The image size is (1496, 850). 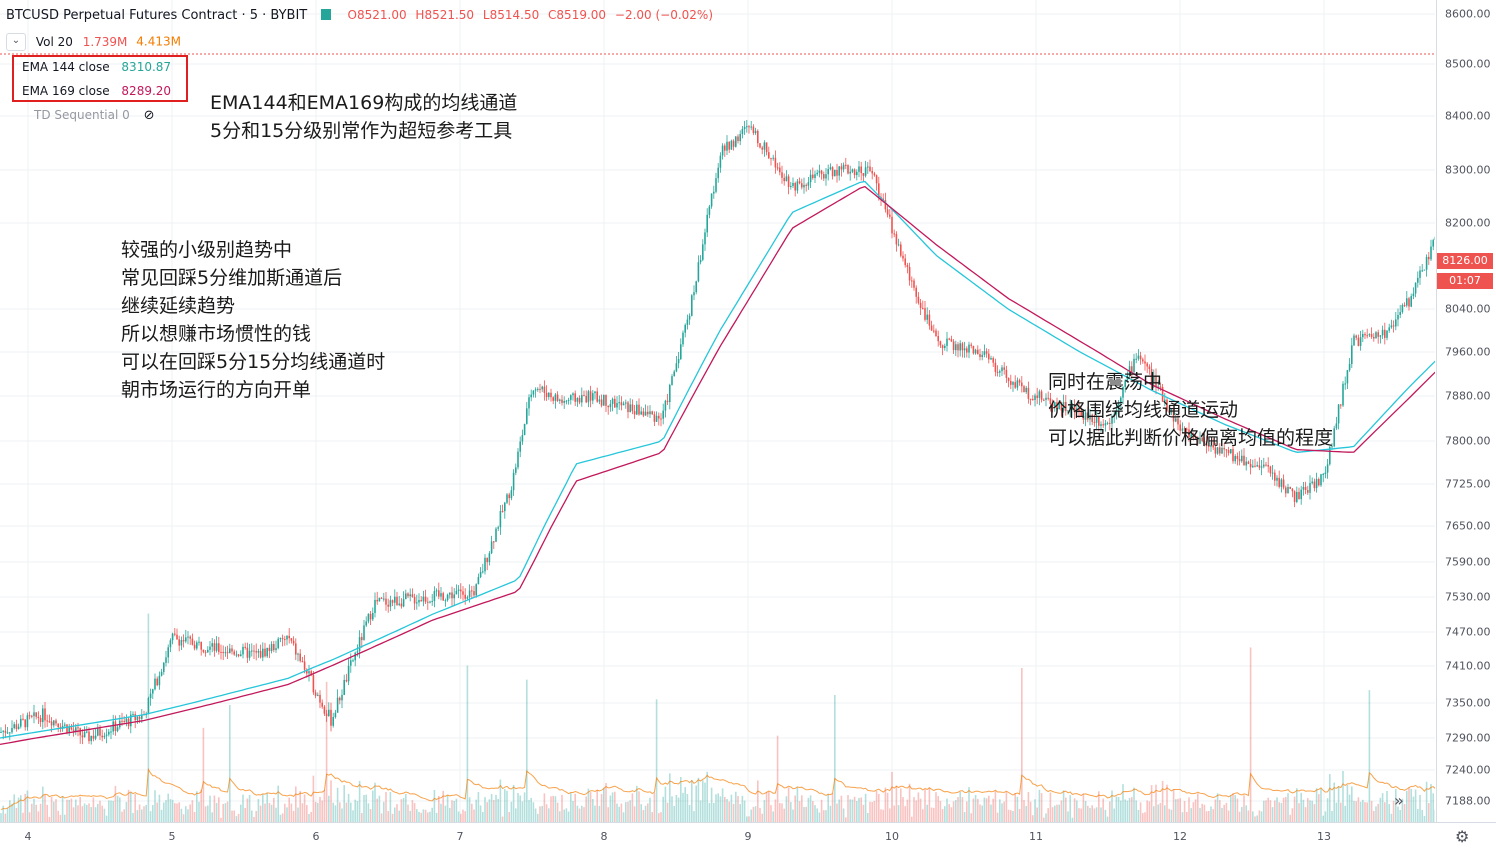 I want to click on price-tick-label: 7800.00, so click(x=1468, y=441).